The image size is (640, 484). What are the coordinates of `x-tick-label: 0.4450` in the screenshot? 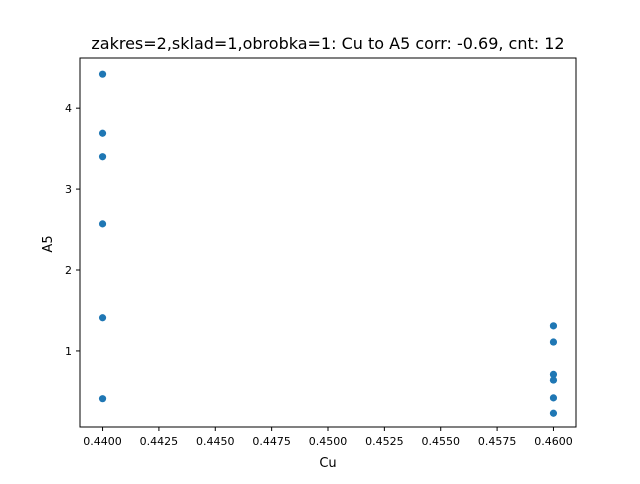 It's located at (215, 441).